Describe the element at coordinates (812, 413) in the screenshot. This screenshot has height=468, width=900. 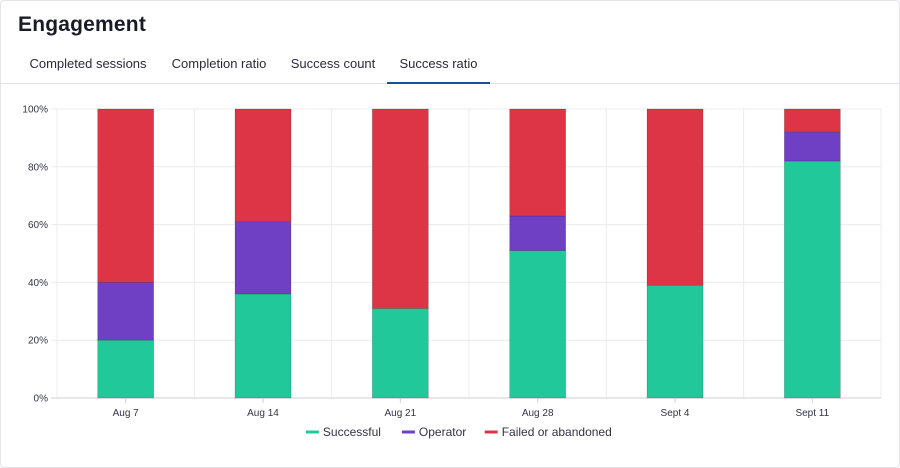
I see `x-tick-label: Sept 11` at that location.